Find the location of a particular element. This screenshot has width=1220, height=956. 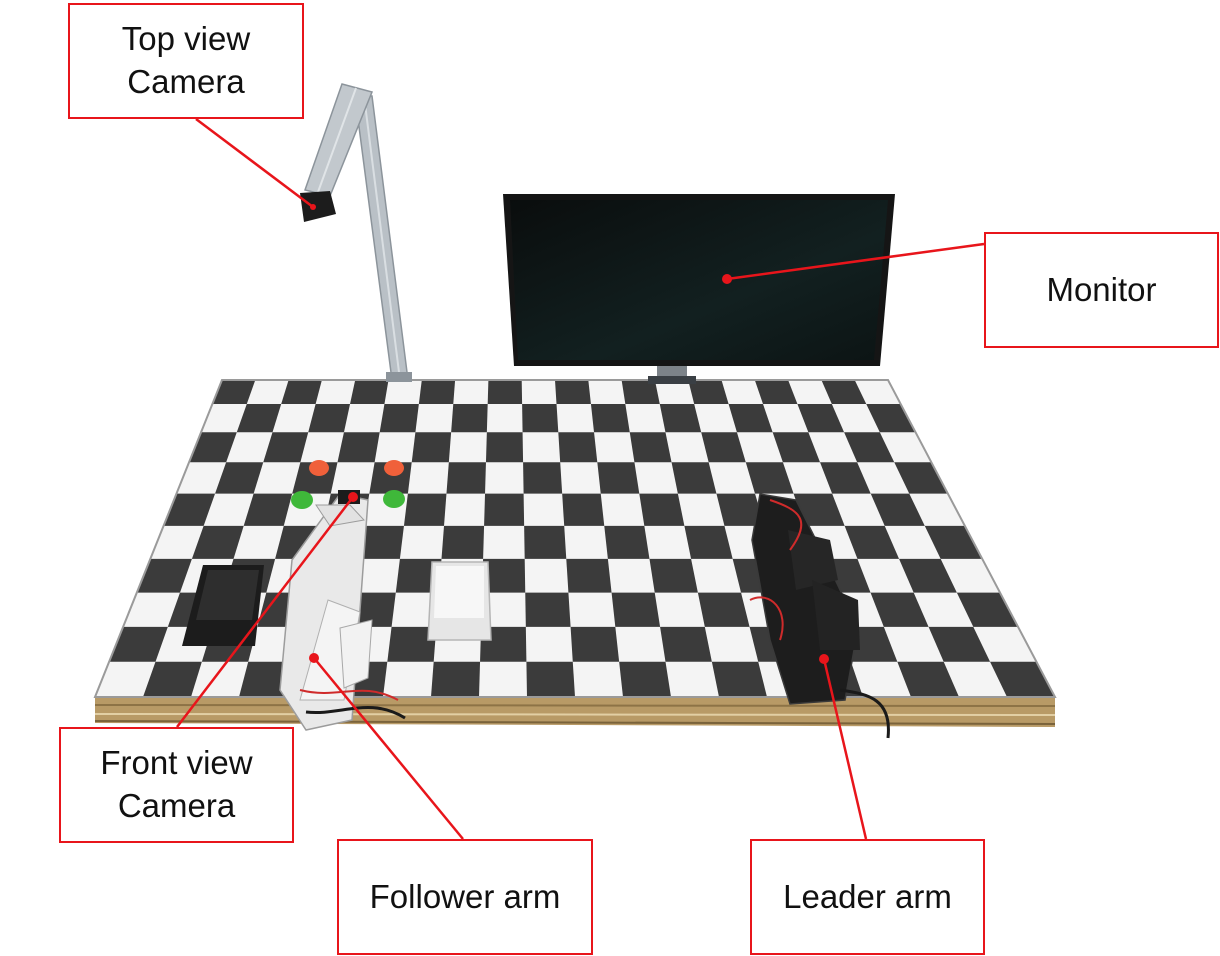

front-view-camera-label: Front view Camera is located at coordinates (176, 785).